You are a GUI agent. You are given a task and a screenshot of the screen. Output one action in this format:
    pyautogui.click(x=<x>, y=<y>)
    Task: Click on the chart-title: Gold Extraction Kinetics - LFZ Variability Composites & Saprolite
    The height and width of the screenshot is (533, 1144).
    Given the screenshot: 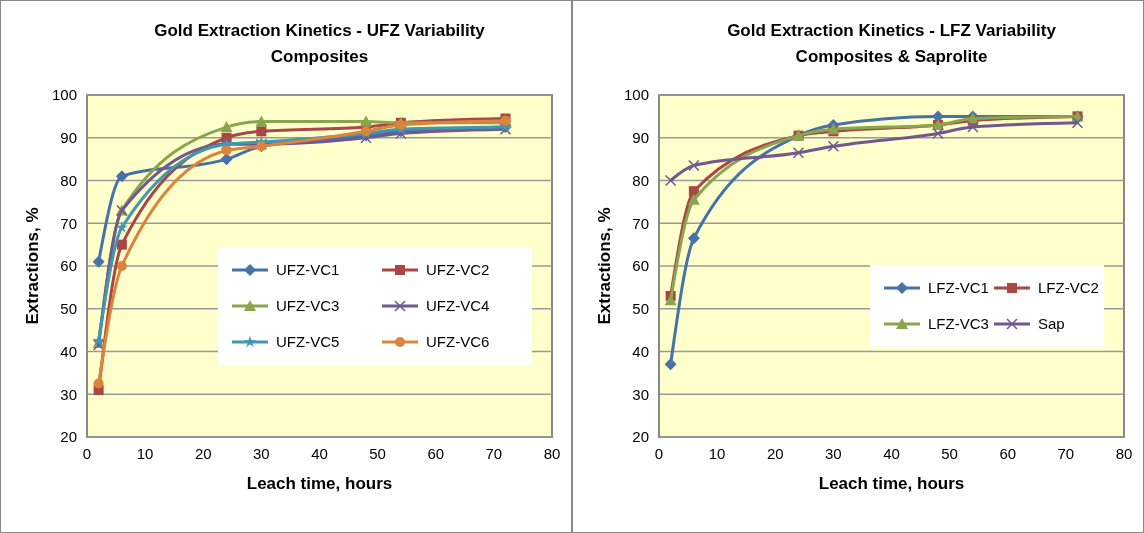 What is the action you would take?
    pyautogui.click(x=892, y=43)
    